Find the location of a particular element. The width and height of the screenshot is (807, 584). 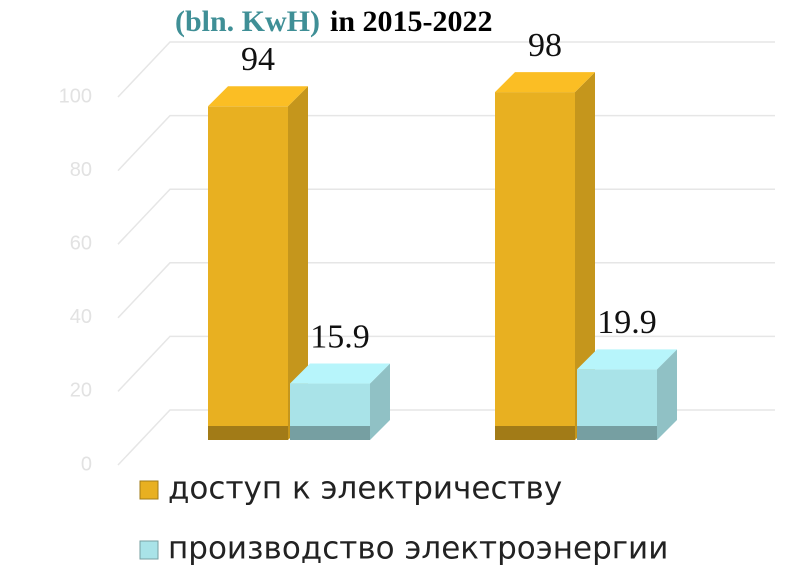

y-tick-label: 20 is located at coordinates (81, 391).